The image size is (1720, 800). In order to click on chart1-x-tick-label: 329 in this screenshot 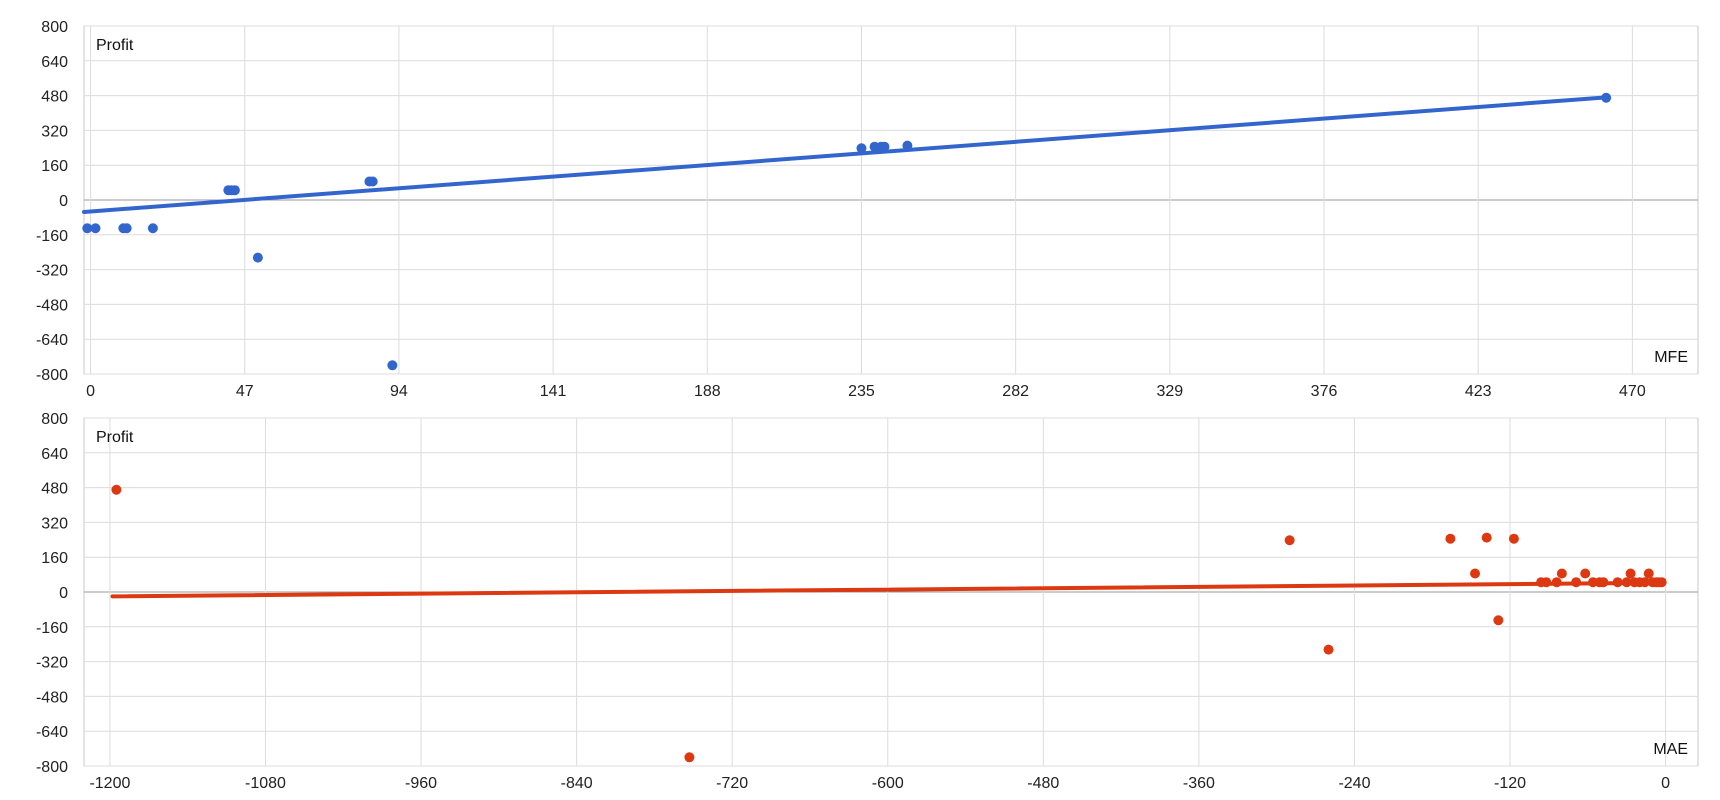, I will do `click(1169, 391)`.